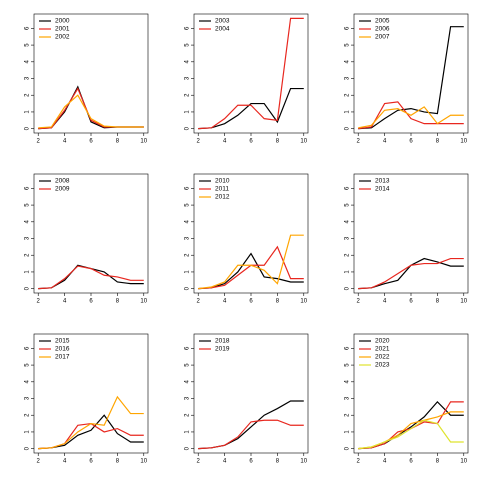 This screenshot has width=480, height=480. Describe the element at coordinates (382, 349) in the screenshot. I see `legend-text: 2021` at that location.